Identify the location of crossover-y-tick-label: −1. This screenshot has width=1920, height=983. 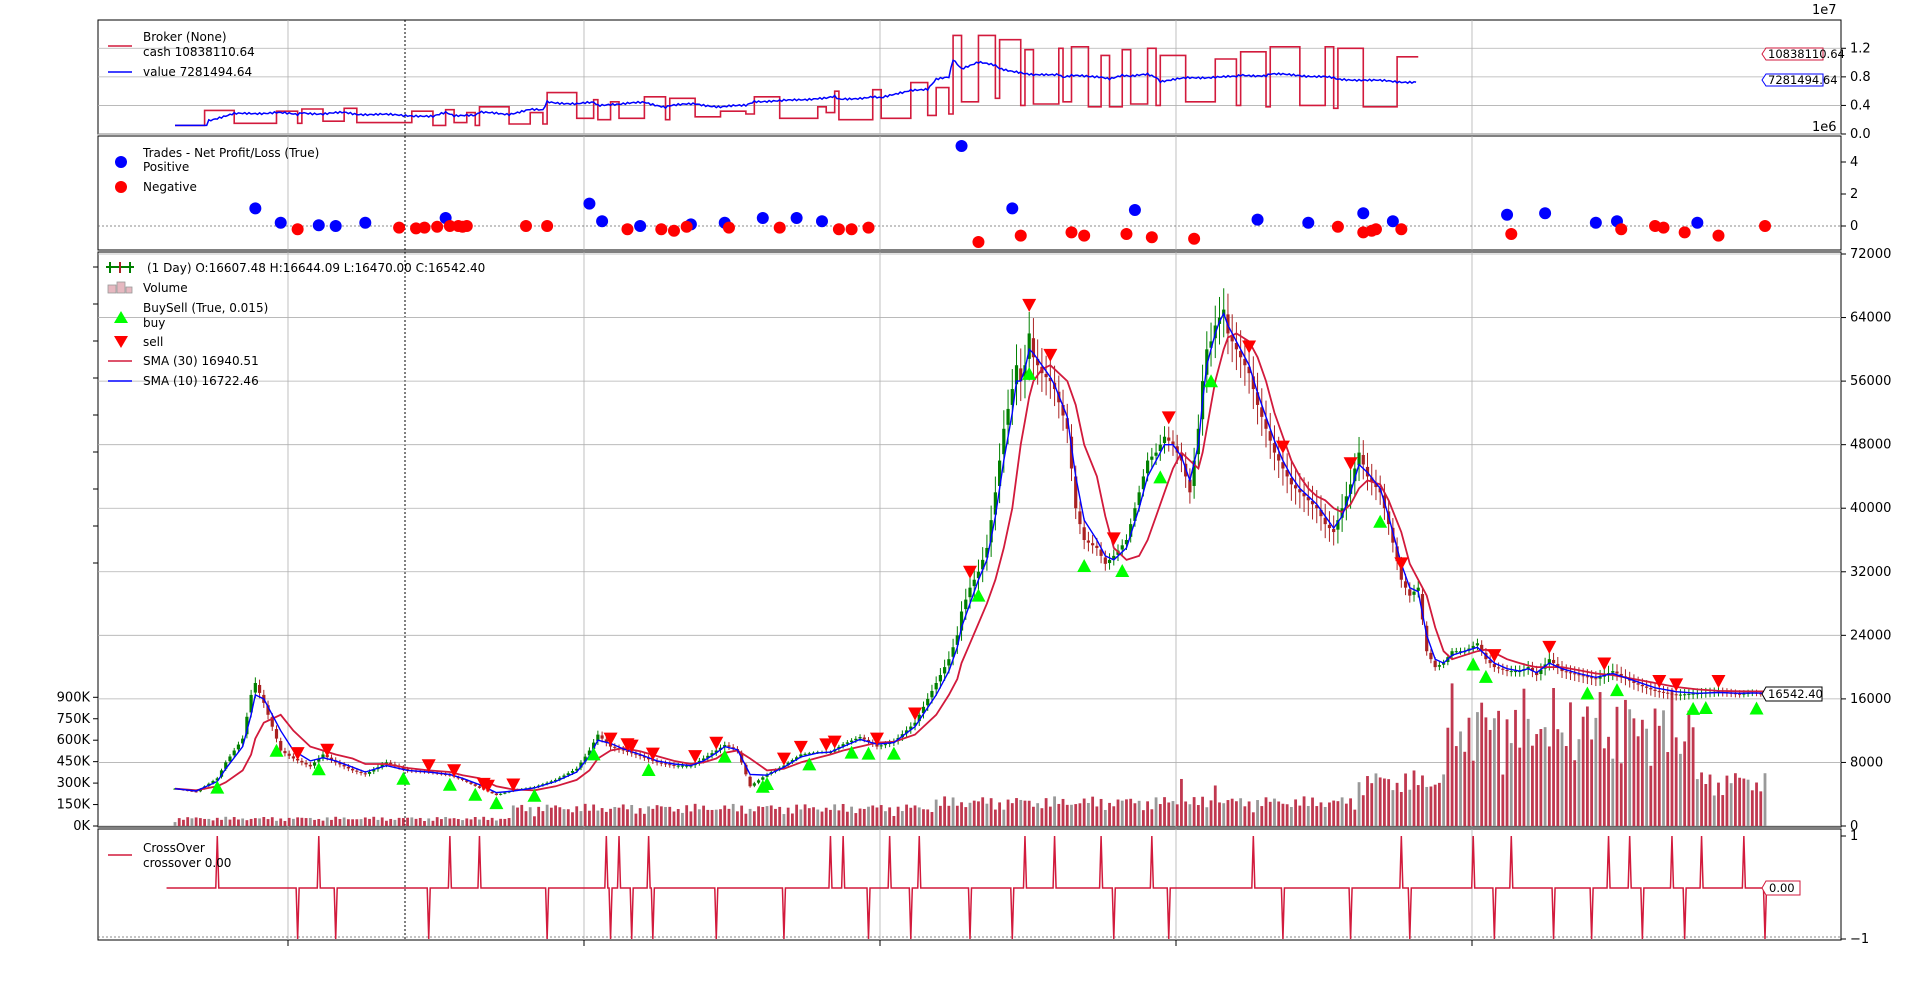
(1859, 939).